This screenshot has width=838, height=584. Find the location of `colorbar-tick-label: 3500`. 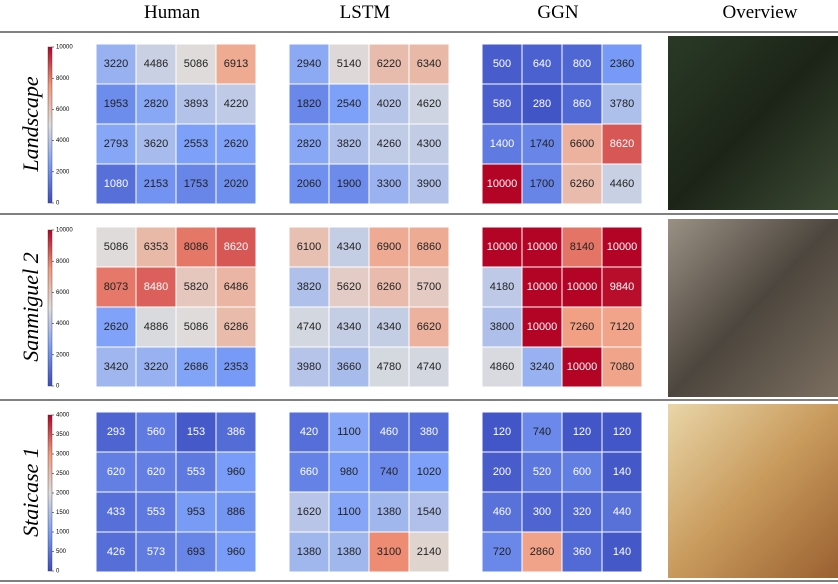

colorbar-tick-label: 3500 is located at coordinates (63, 435).